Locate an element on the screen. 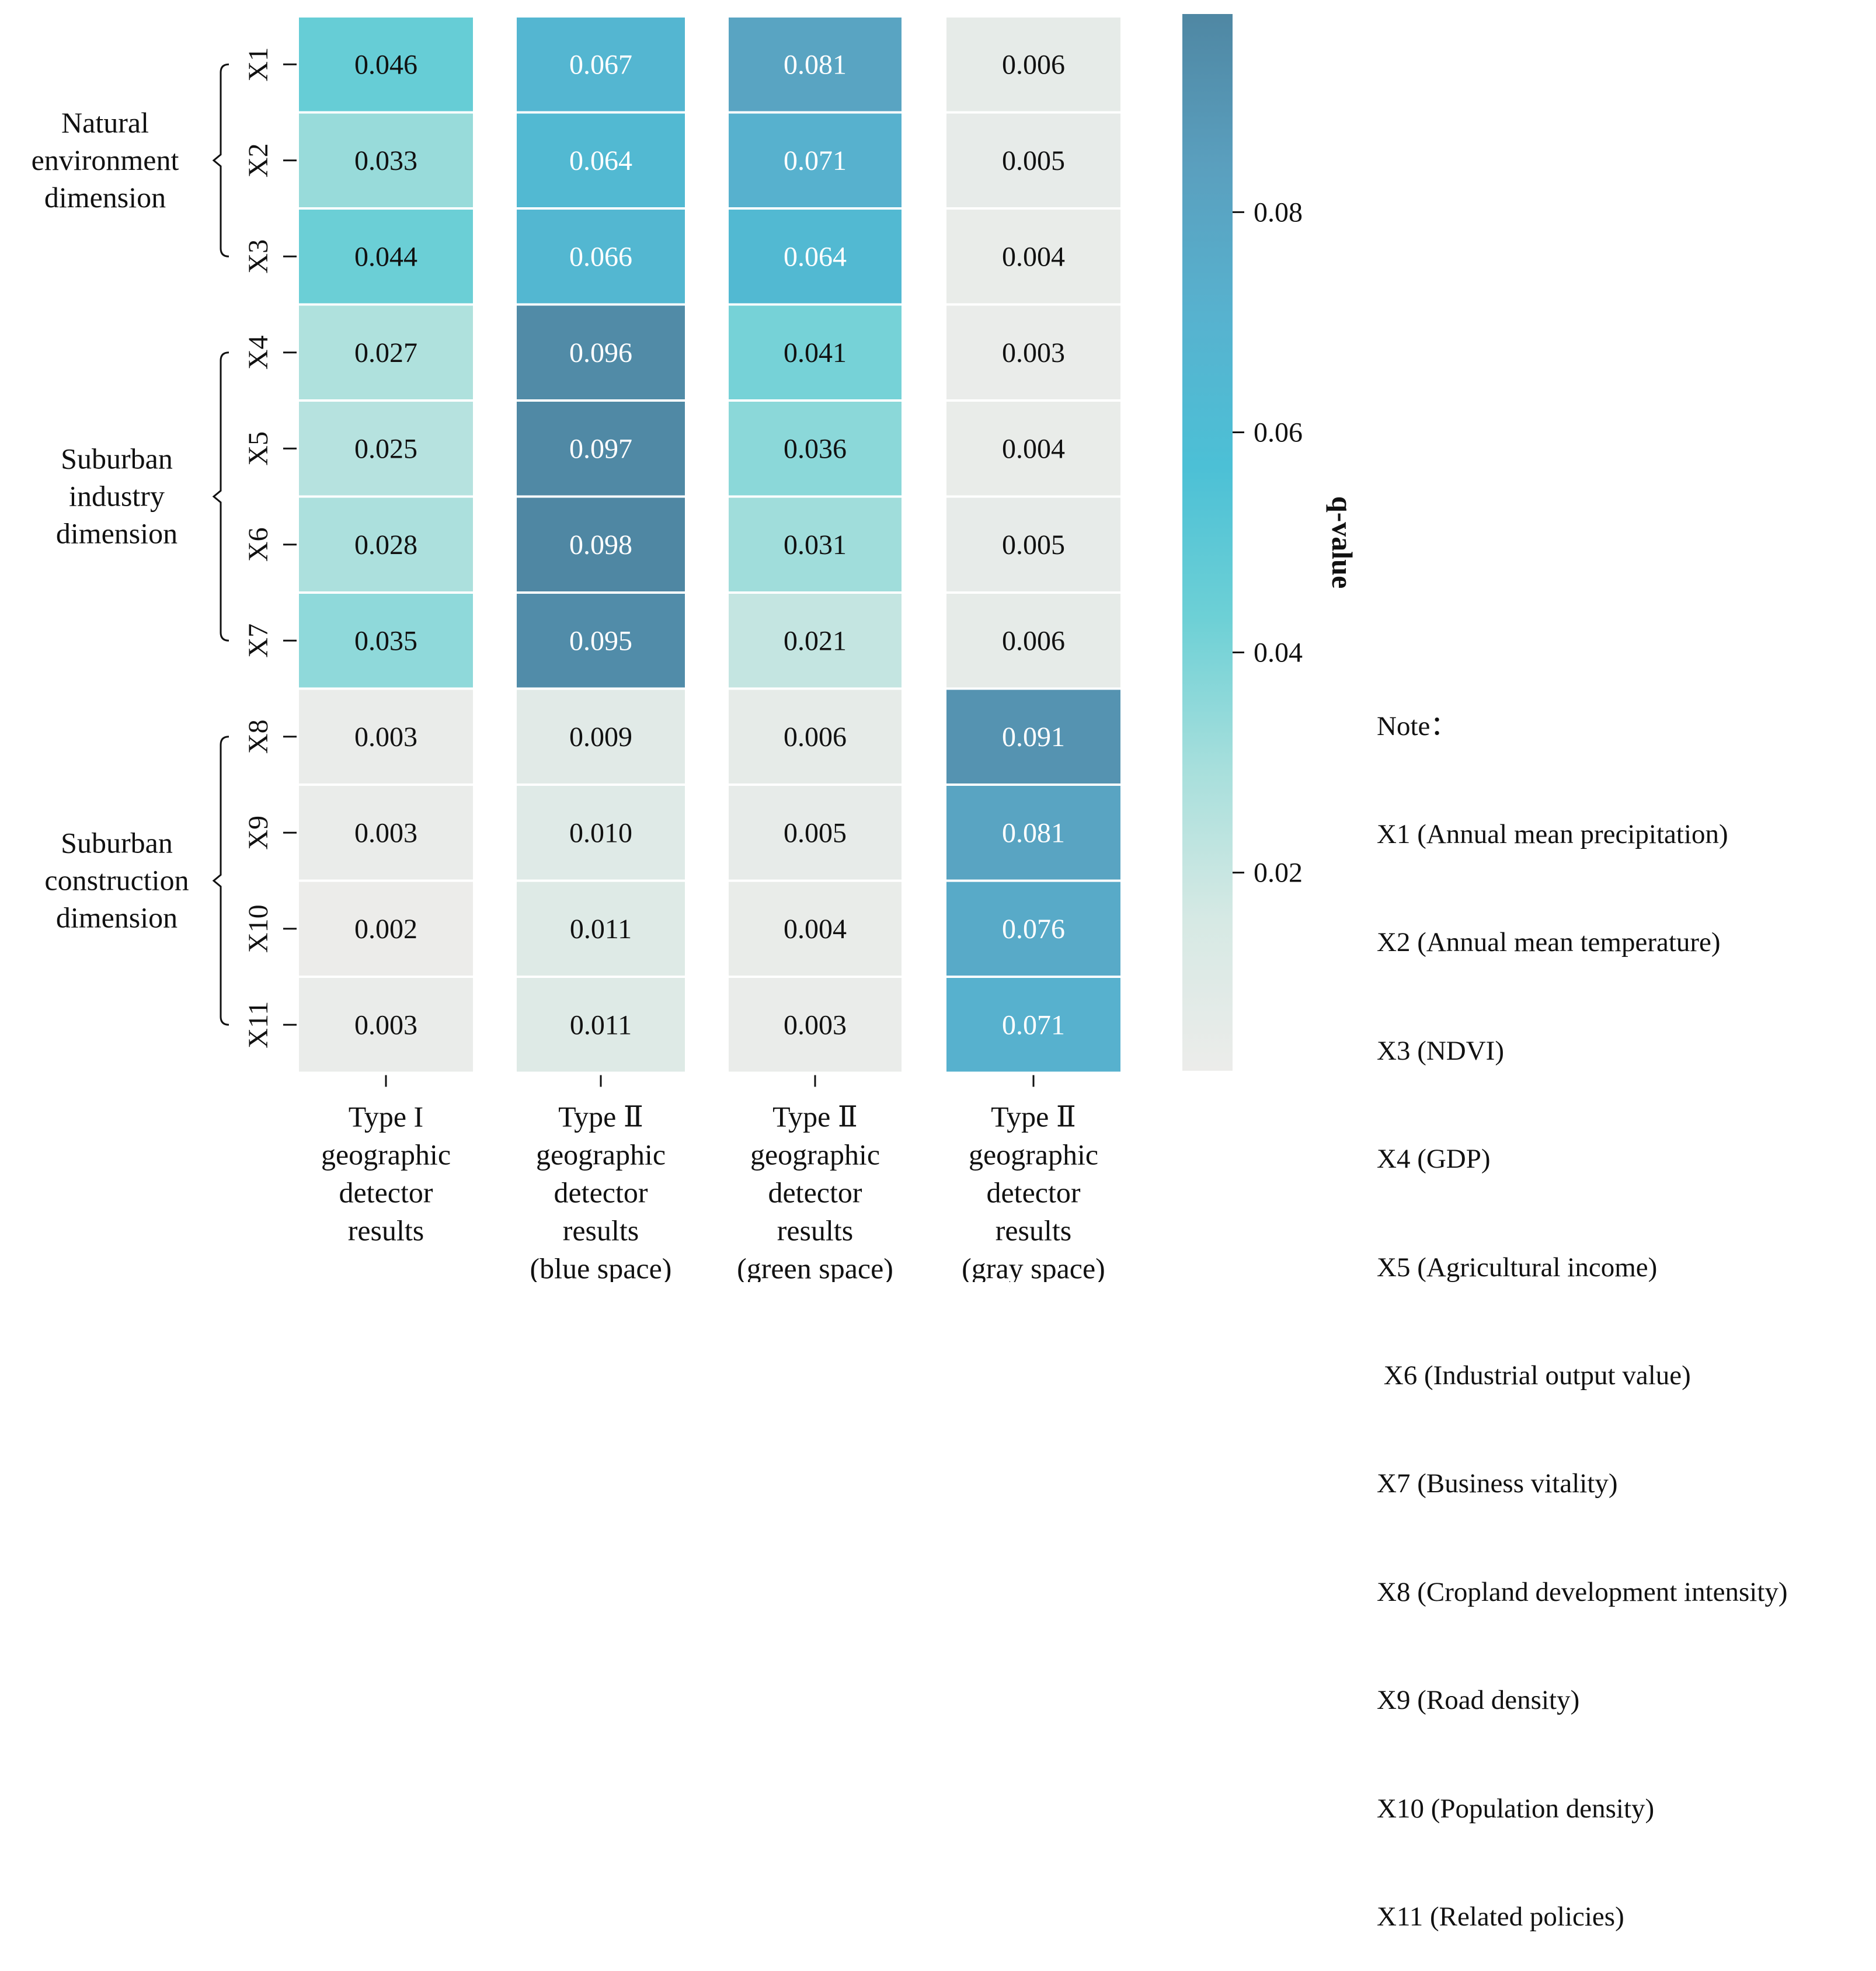 The image size is (1876, 1971). cell-value-label: 0.035 is located at coordinates (385, 640).